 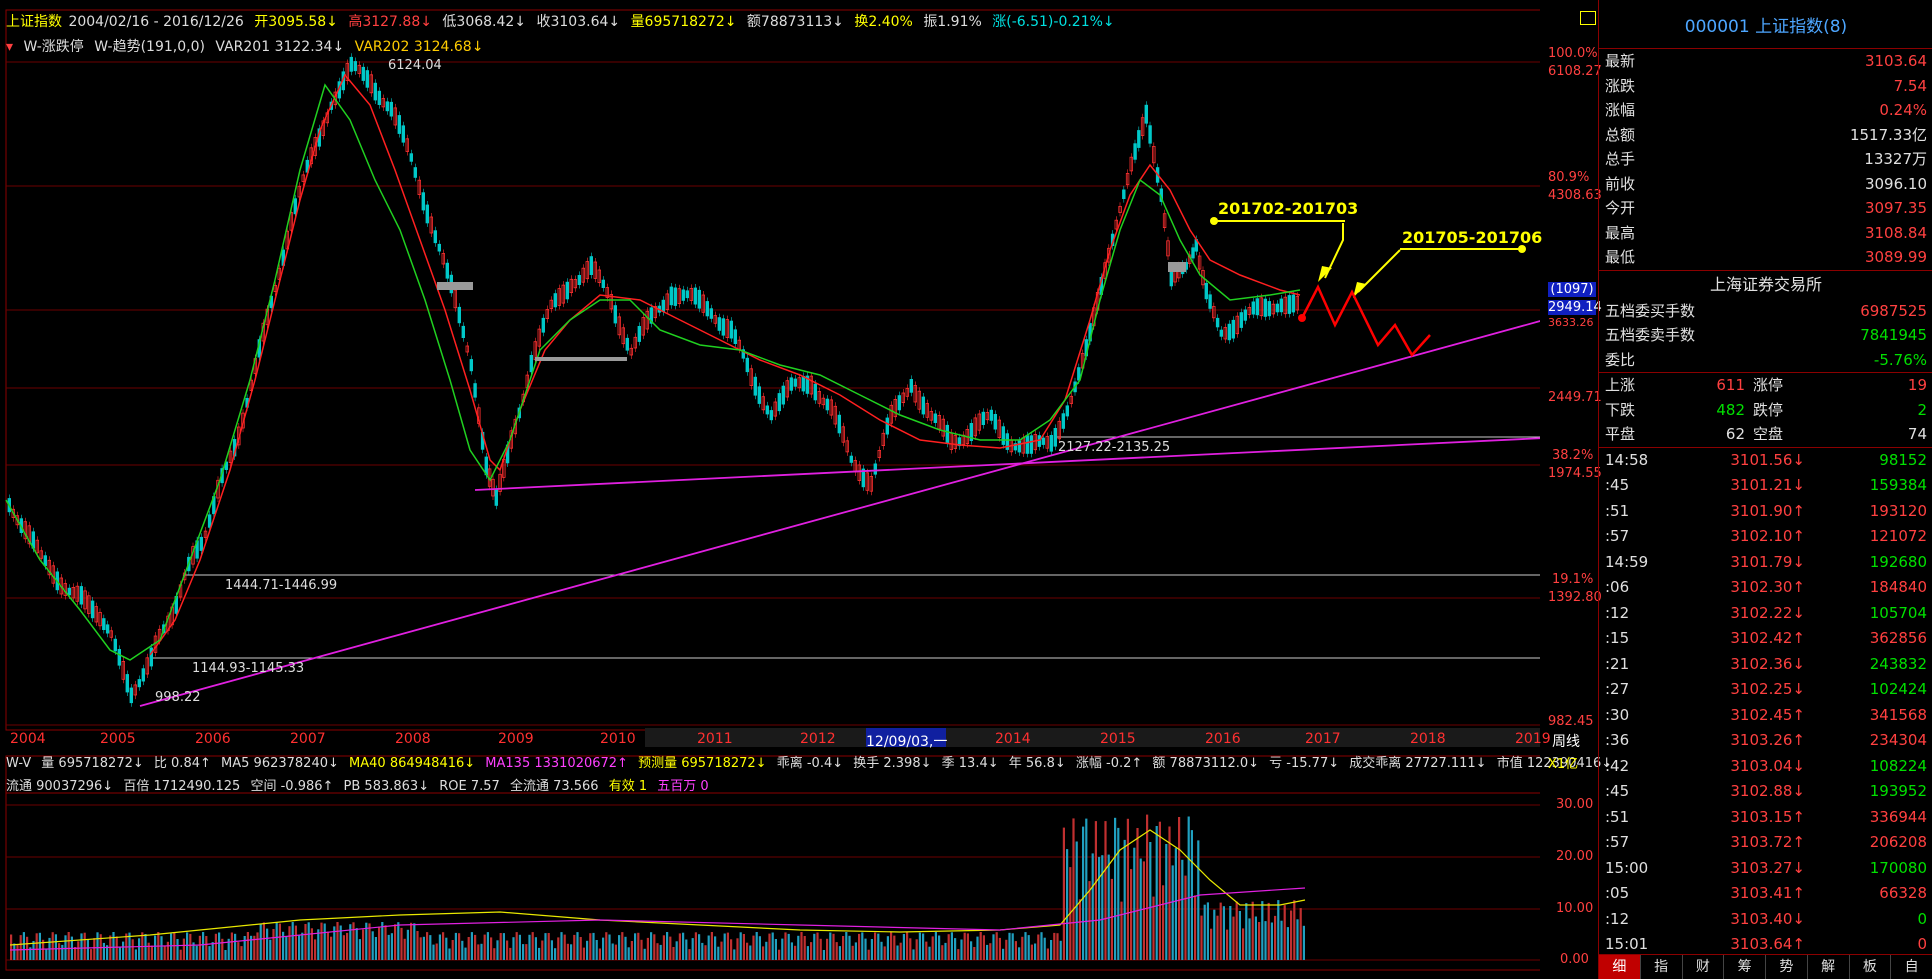 I want to click on panel-tab: 自, so click(x=1911, y=967).